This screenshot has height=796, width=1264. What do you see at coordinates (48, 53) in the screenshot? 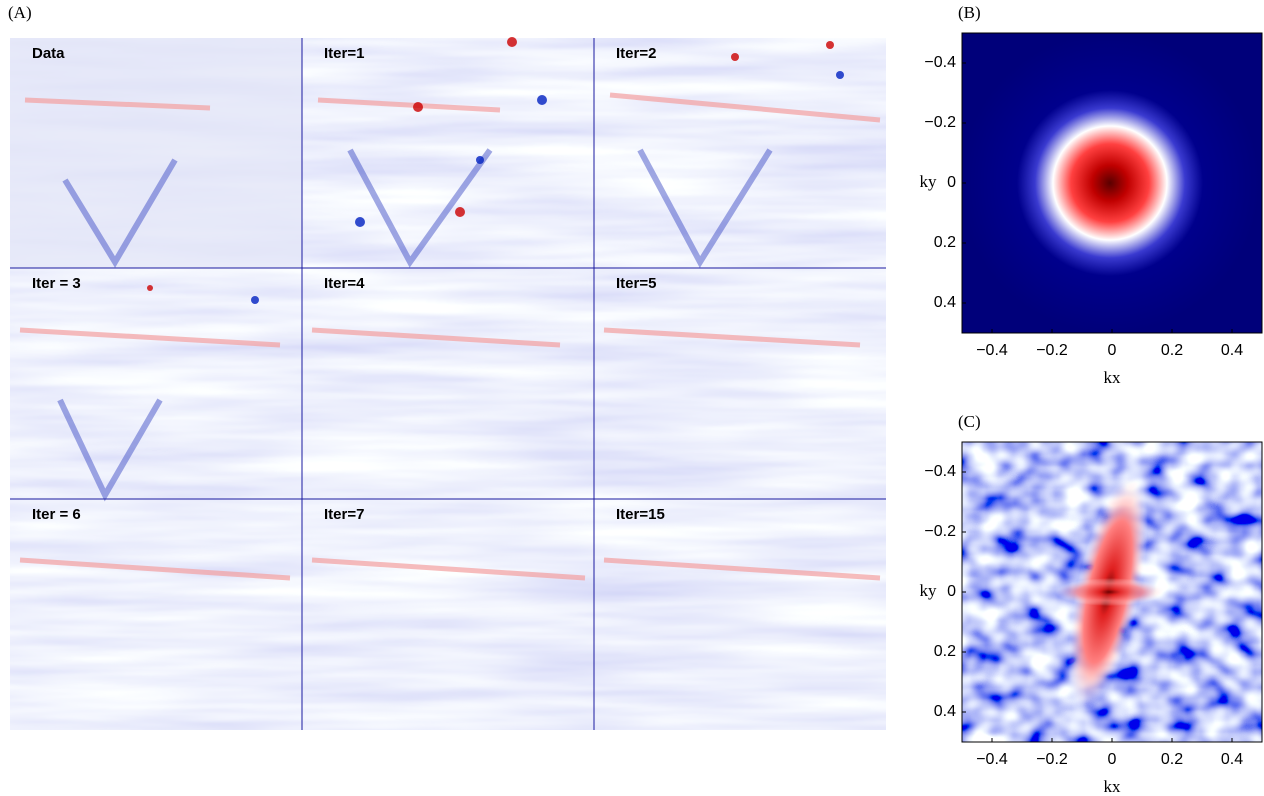
I see `tile-label: Data` at bounding box center [48, 53].